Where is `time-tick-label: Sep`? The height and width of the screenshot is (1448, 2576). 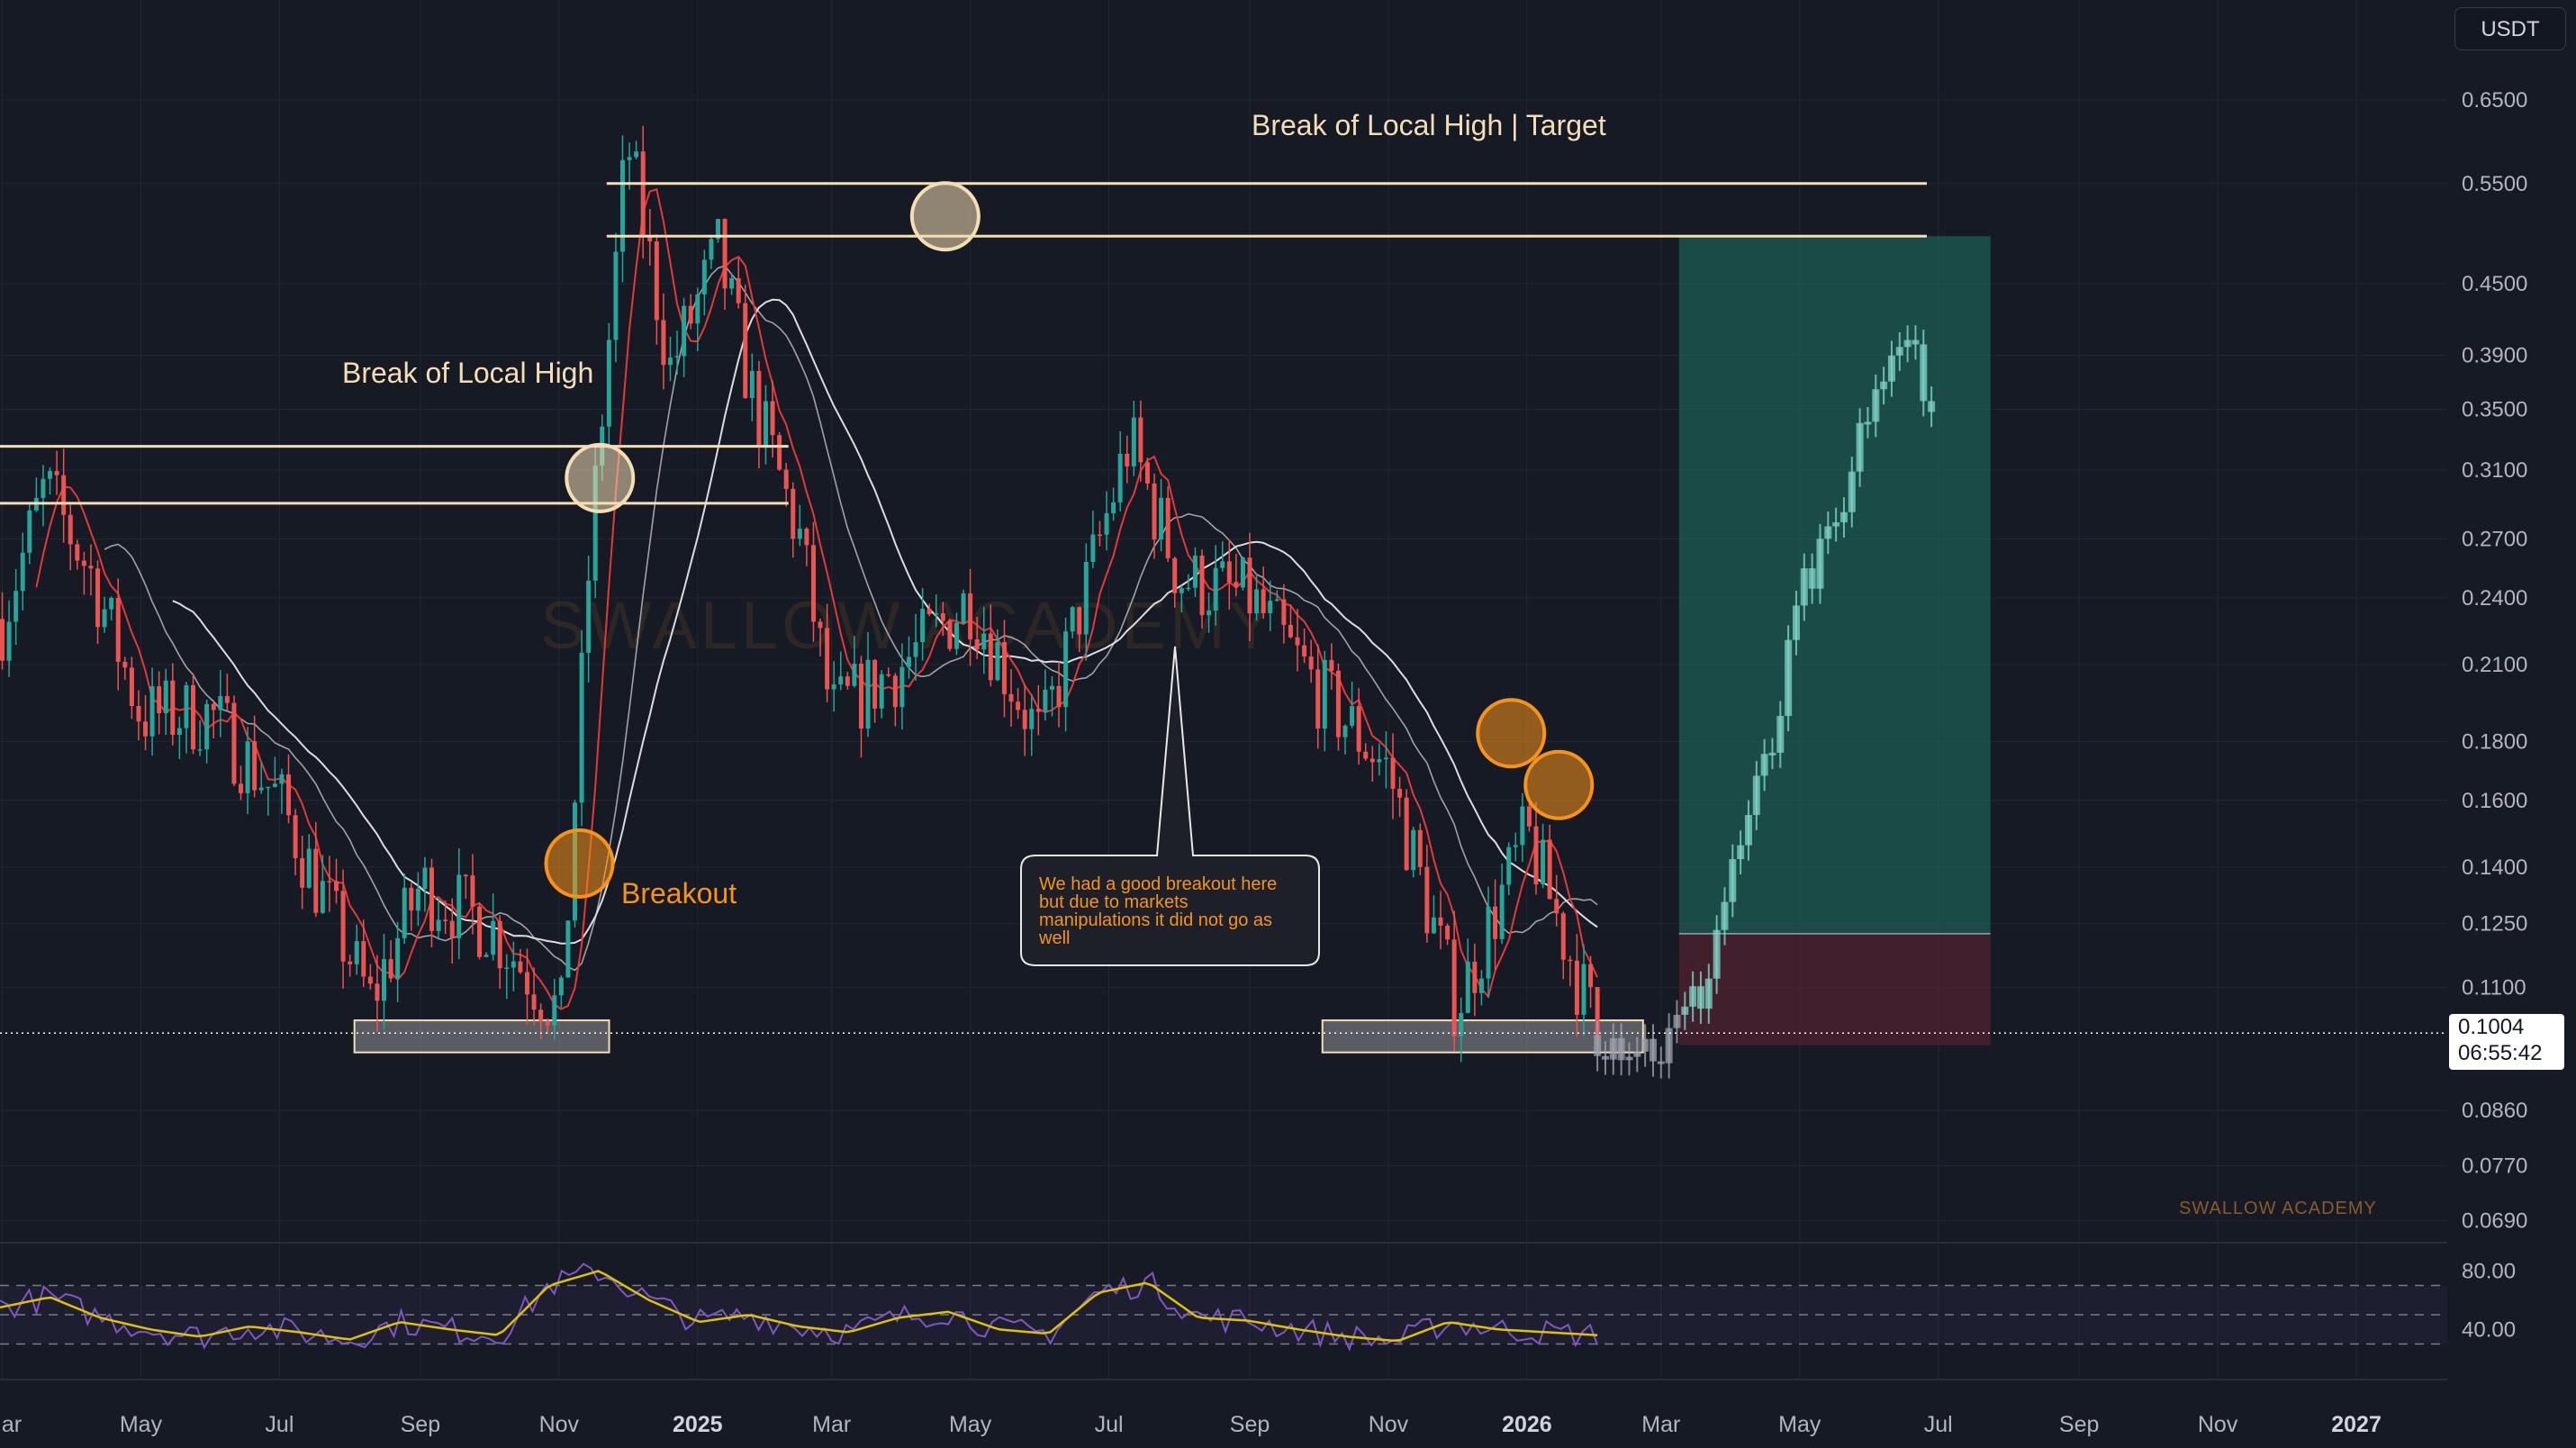
time-tick-label: Sep is located at coordinates (420, 1424).